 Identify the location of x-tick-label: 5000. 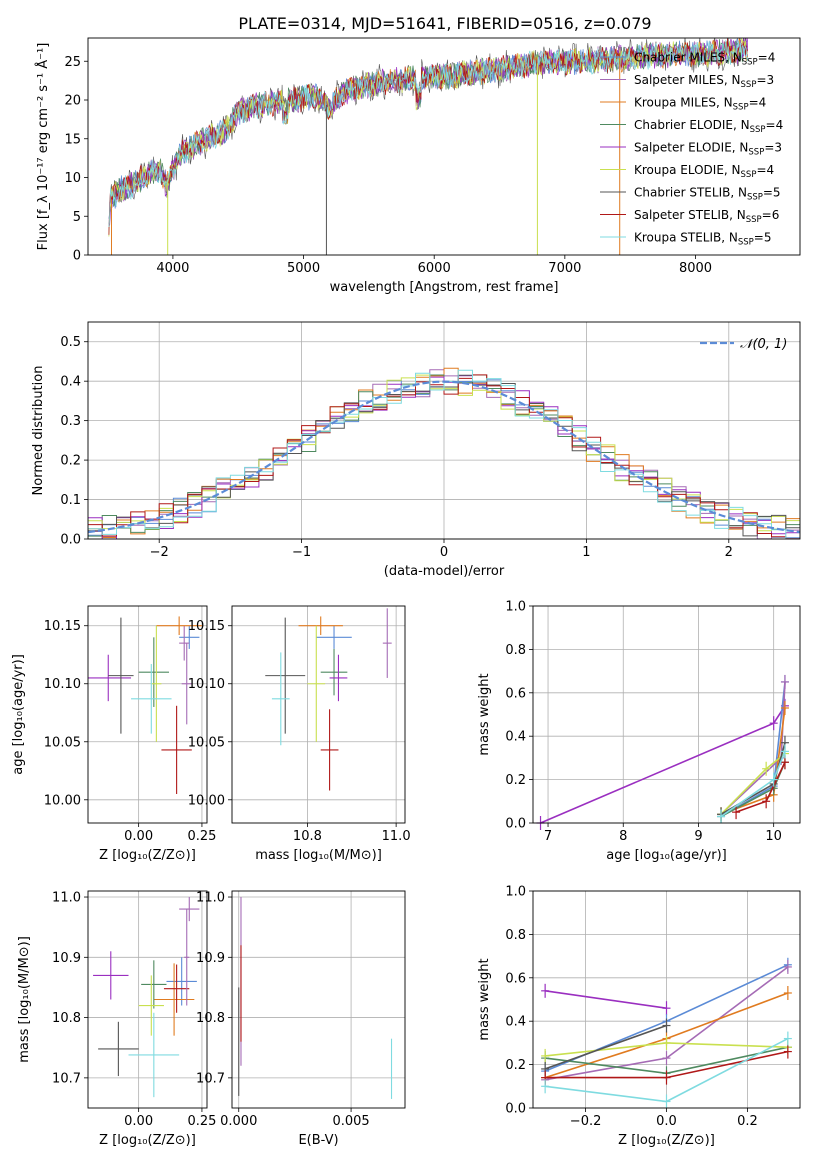
(303, 268).